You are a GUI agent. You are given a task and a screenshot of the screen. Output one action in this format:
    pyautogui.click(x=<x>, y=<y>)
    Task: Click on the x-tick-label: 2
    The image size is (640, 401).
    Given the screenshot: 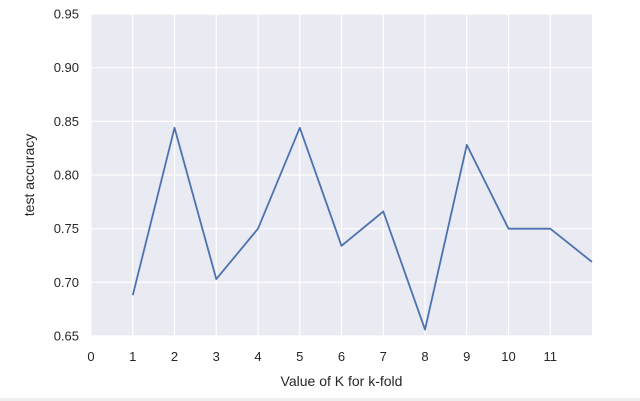 What is the action you would take?
    pyautogui.click(x=174, y=356)
    